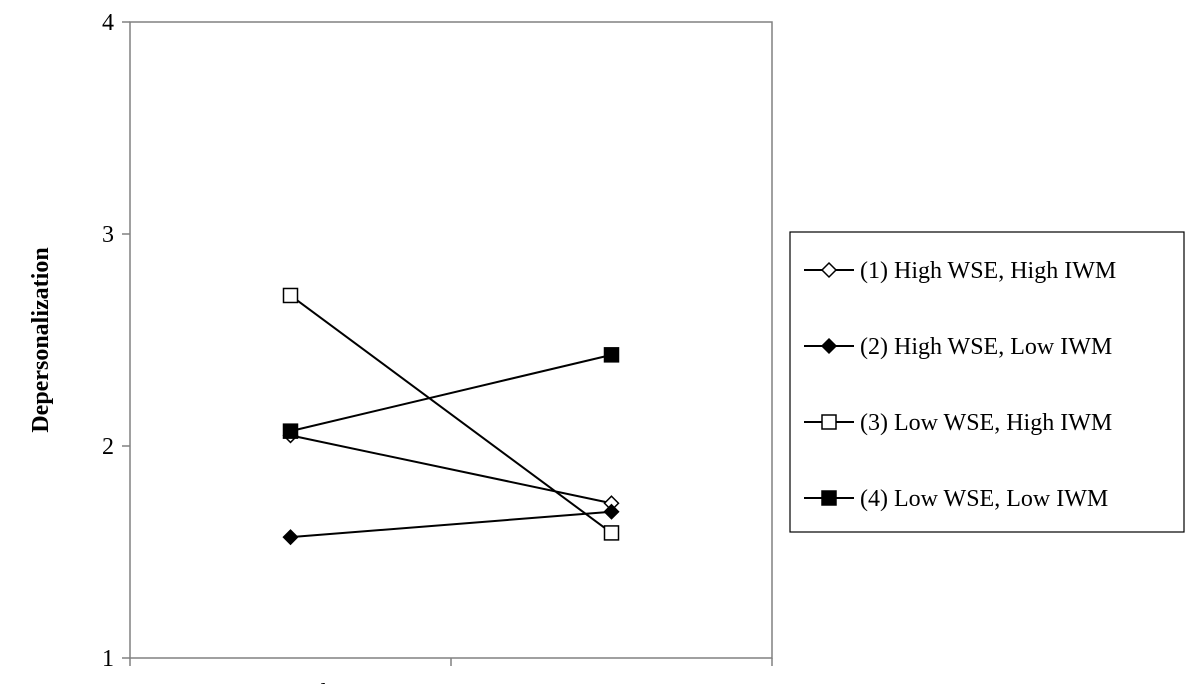 This screenshot has height=684, width=1189. What do you see at coordinates (116, 341) in the screenshot?
I see `y-axis: 1 2 3 4` at bounding box center [116, 341].